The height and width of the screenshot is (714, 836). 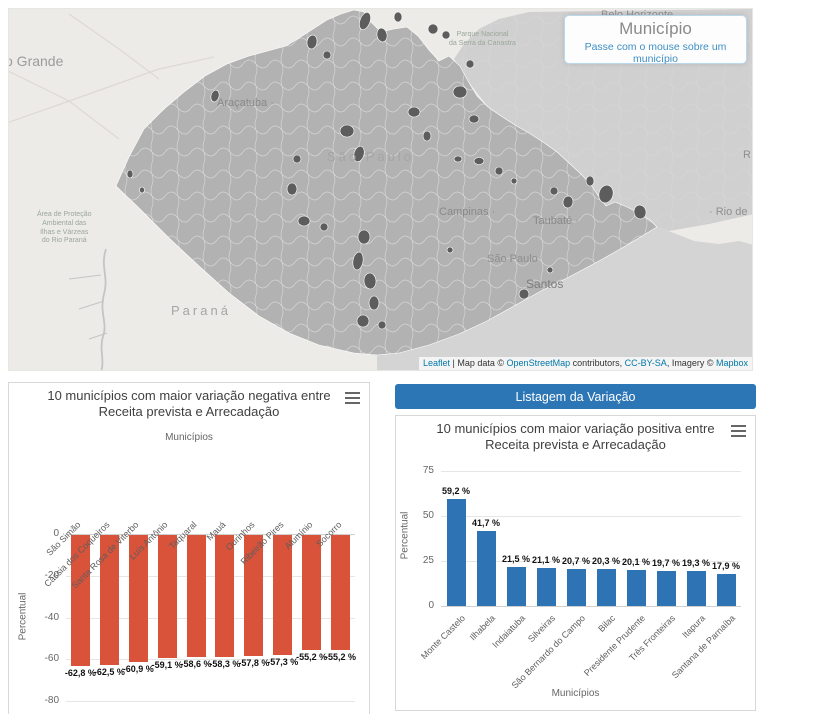 What do you see at coordinates (167, 665) in the screenshot?
I see `bar-value-label: -59,1 %` at bounding box center [167, 665].